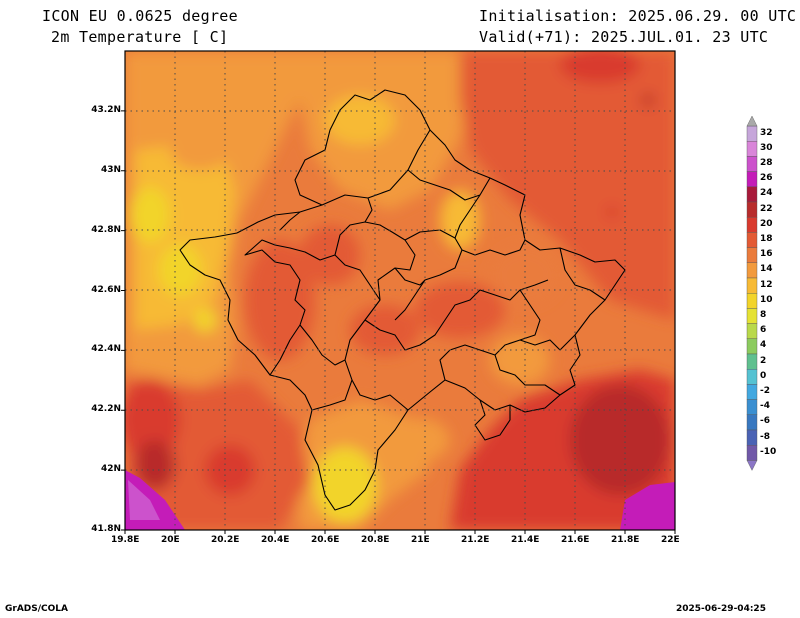 Image resolution: width=800 pixels, height=618 pixels. What do you see at coordinates (625, 540) in the screenshot?
I see `lon-tick-label: 21.8E` at bounding box center [625, 540].